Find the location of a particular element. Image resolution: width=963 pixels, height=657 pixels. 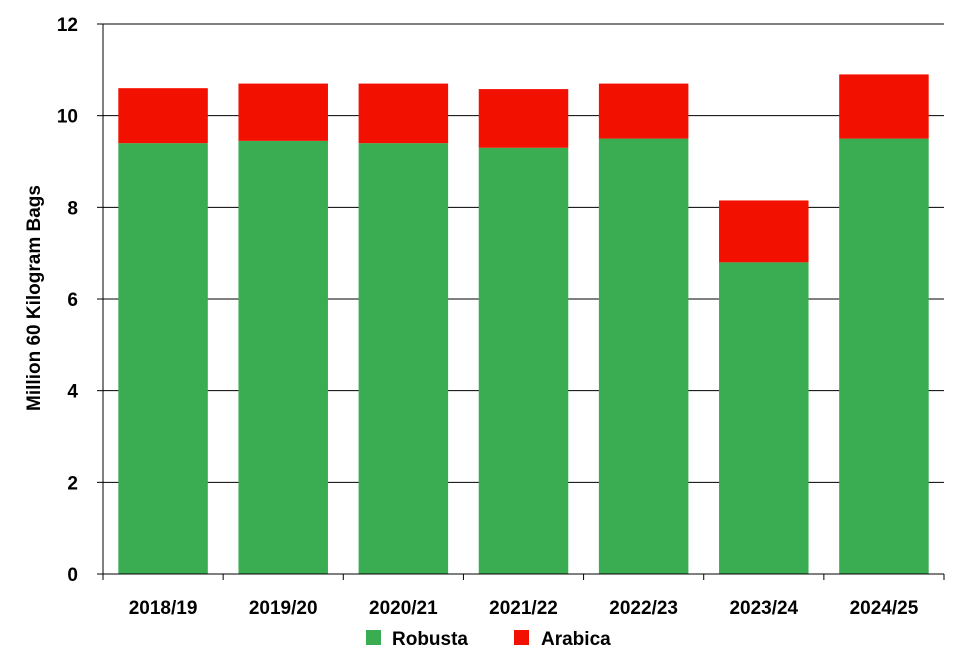

x-tick-label: 2018/19 is located at coordinates (163, 608).